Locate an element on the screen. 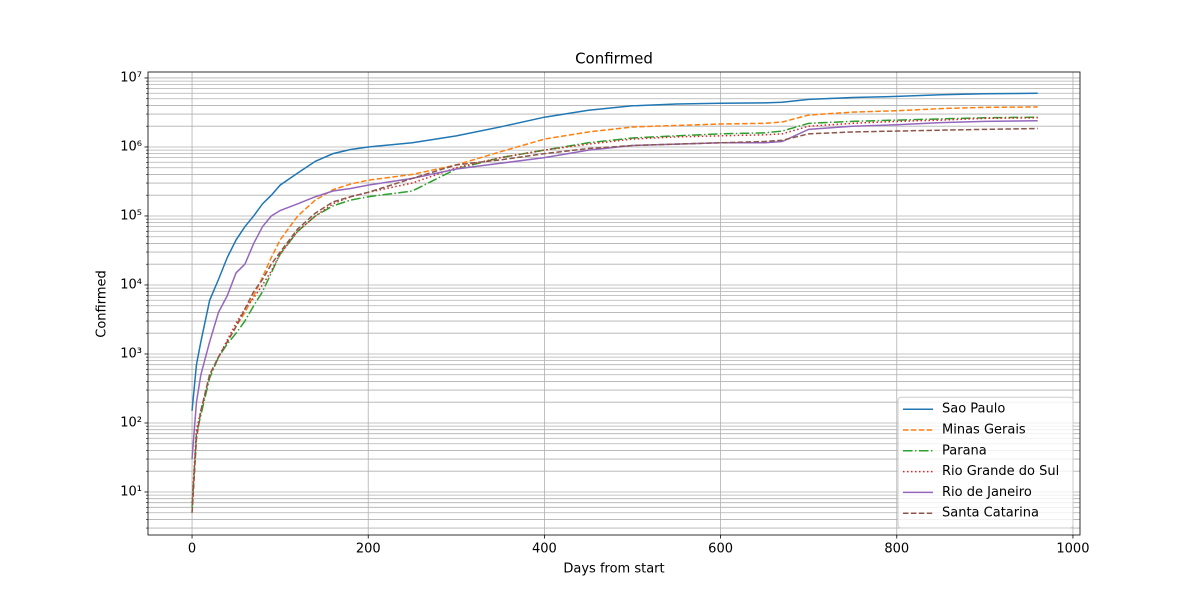  x-tick-label: 1000 is located at coordinates (1072, 549).